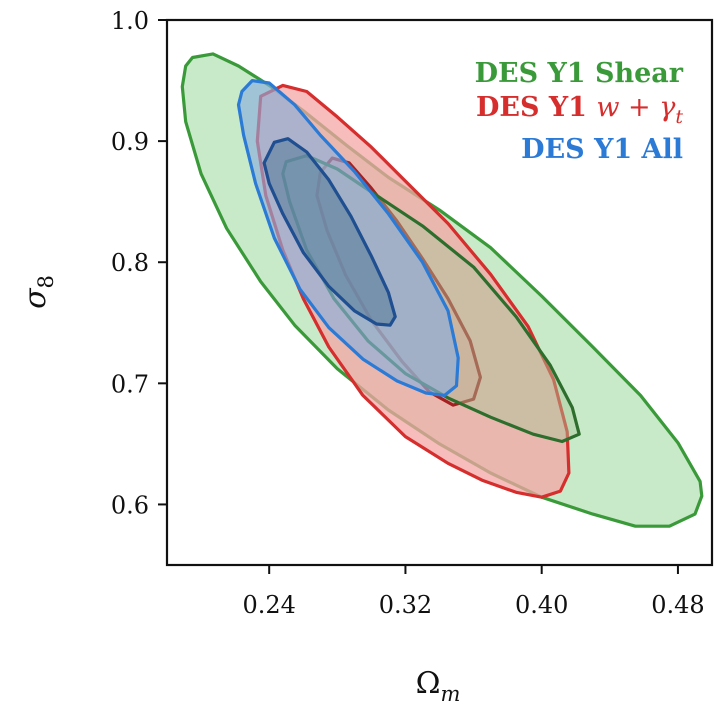 The width and height of the screenshot is (717, 704). Describe the element at coordinates (130, 384) in the screenshot. I see `y-tick-label: 0.7` at that location.